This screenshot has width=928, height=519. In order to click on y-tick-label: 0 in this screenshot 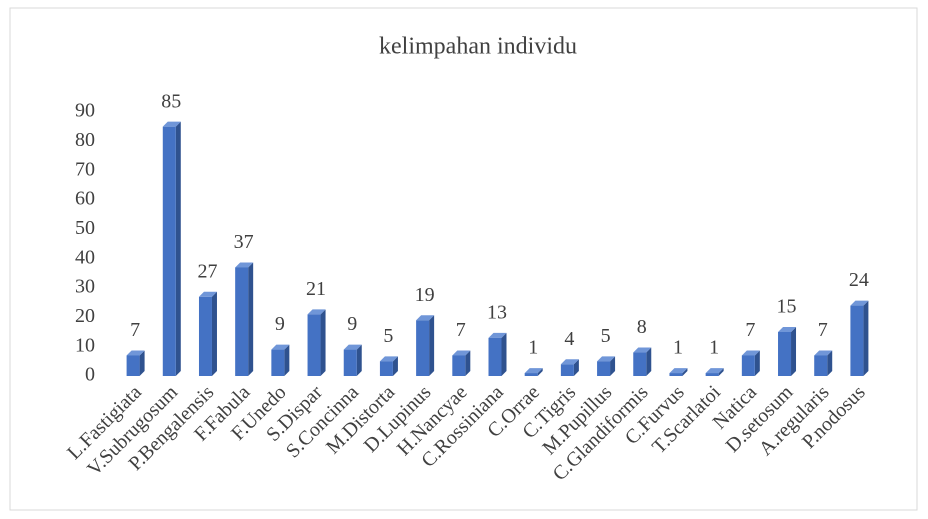, I will do `click(90, 375)`.